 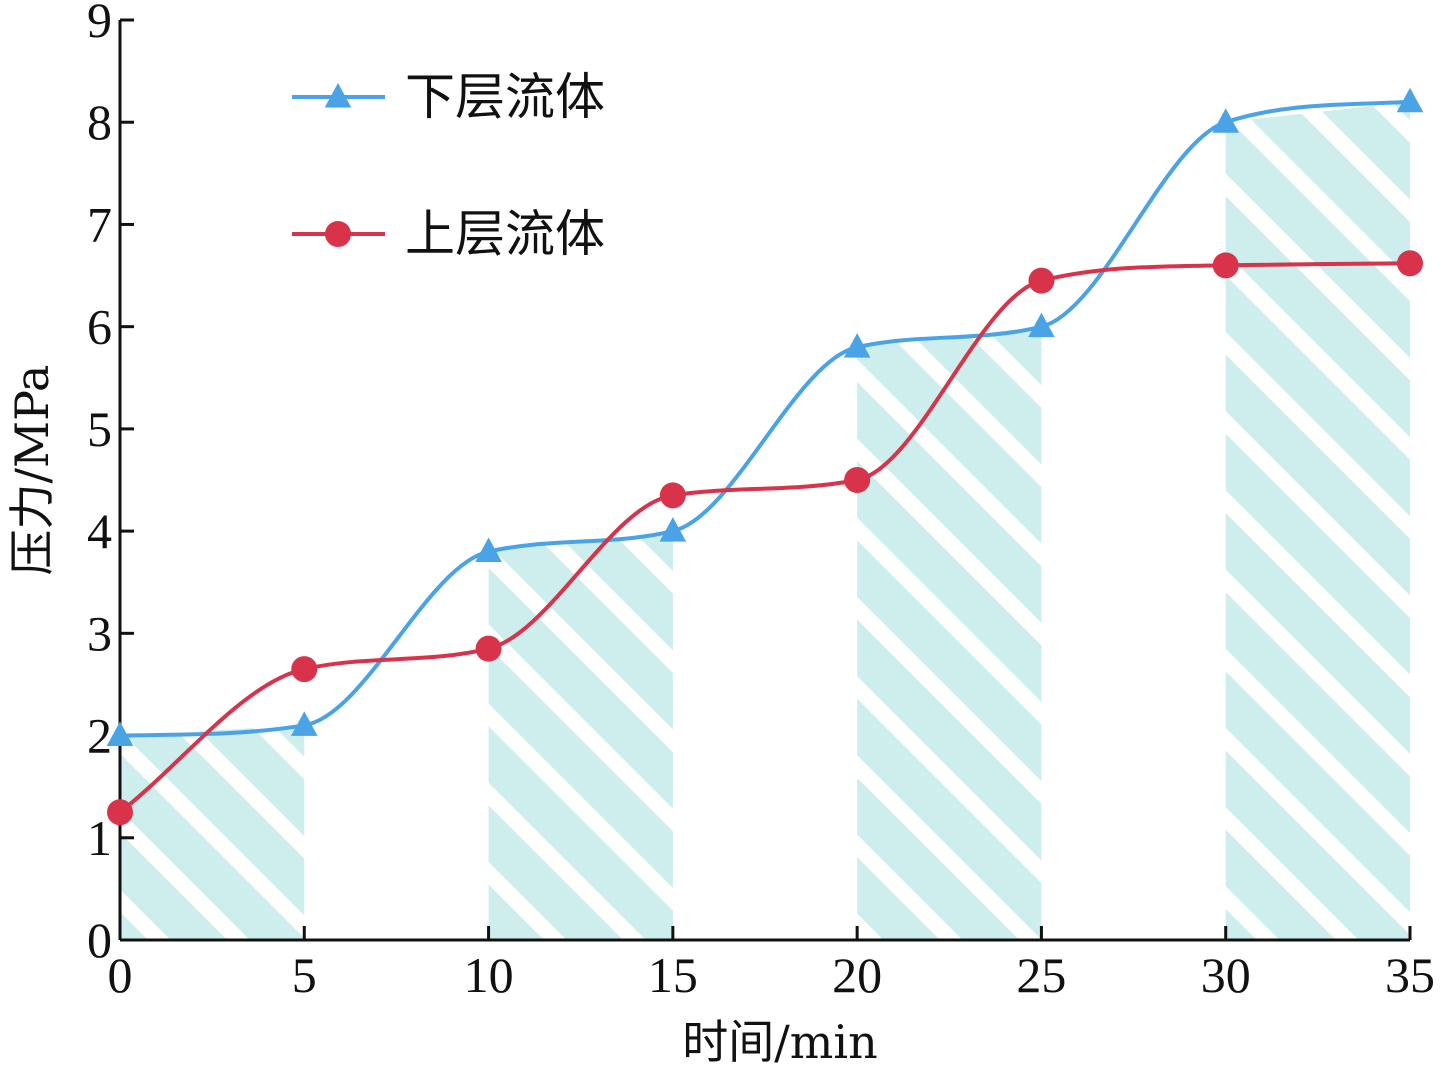 I want to click on y-tick-label: 4, so click(x=99, y=531).